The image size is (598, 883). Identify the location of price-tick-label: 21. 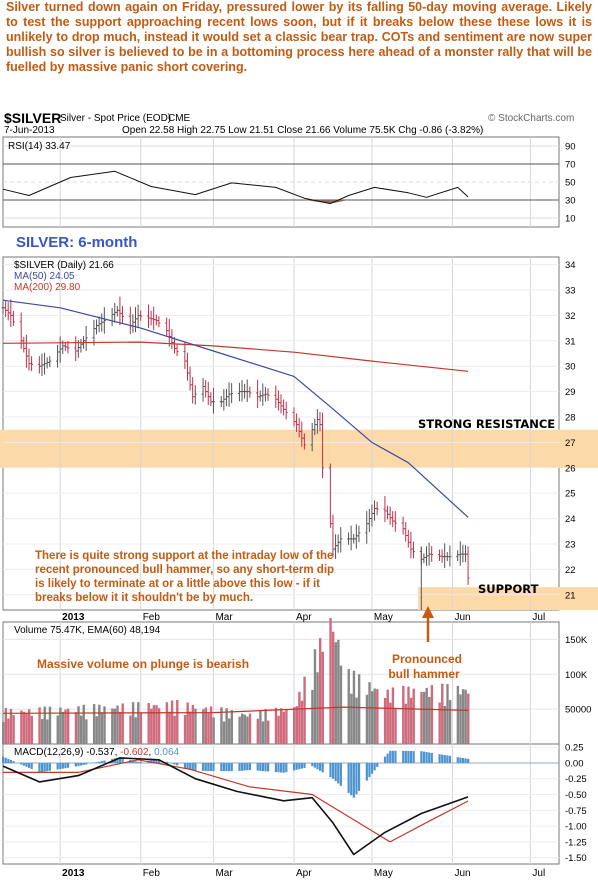
(570, 595).